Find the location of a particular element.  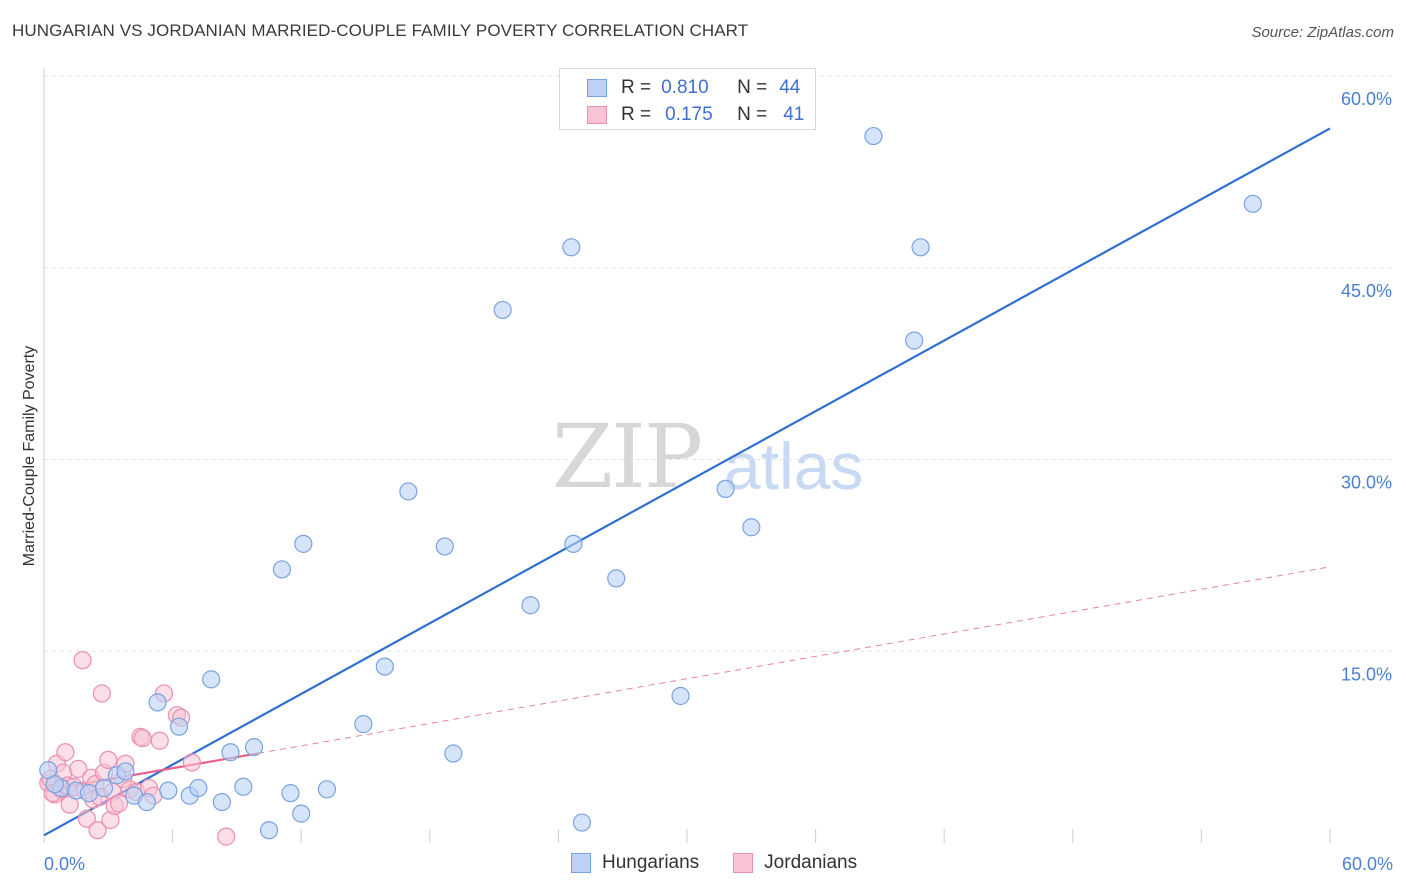

legend-label-jordanians: Jordanians is located at coordinates (811, 862).